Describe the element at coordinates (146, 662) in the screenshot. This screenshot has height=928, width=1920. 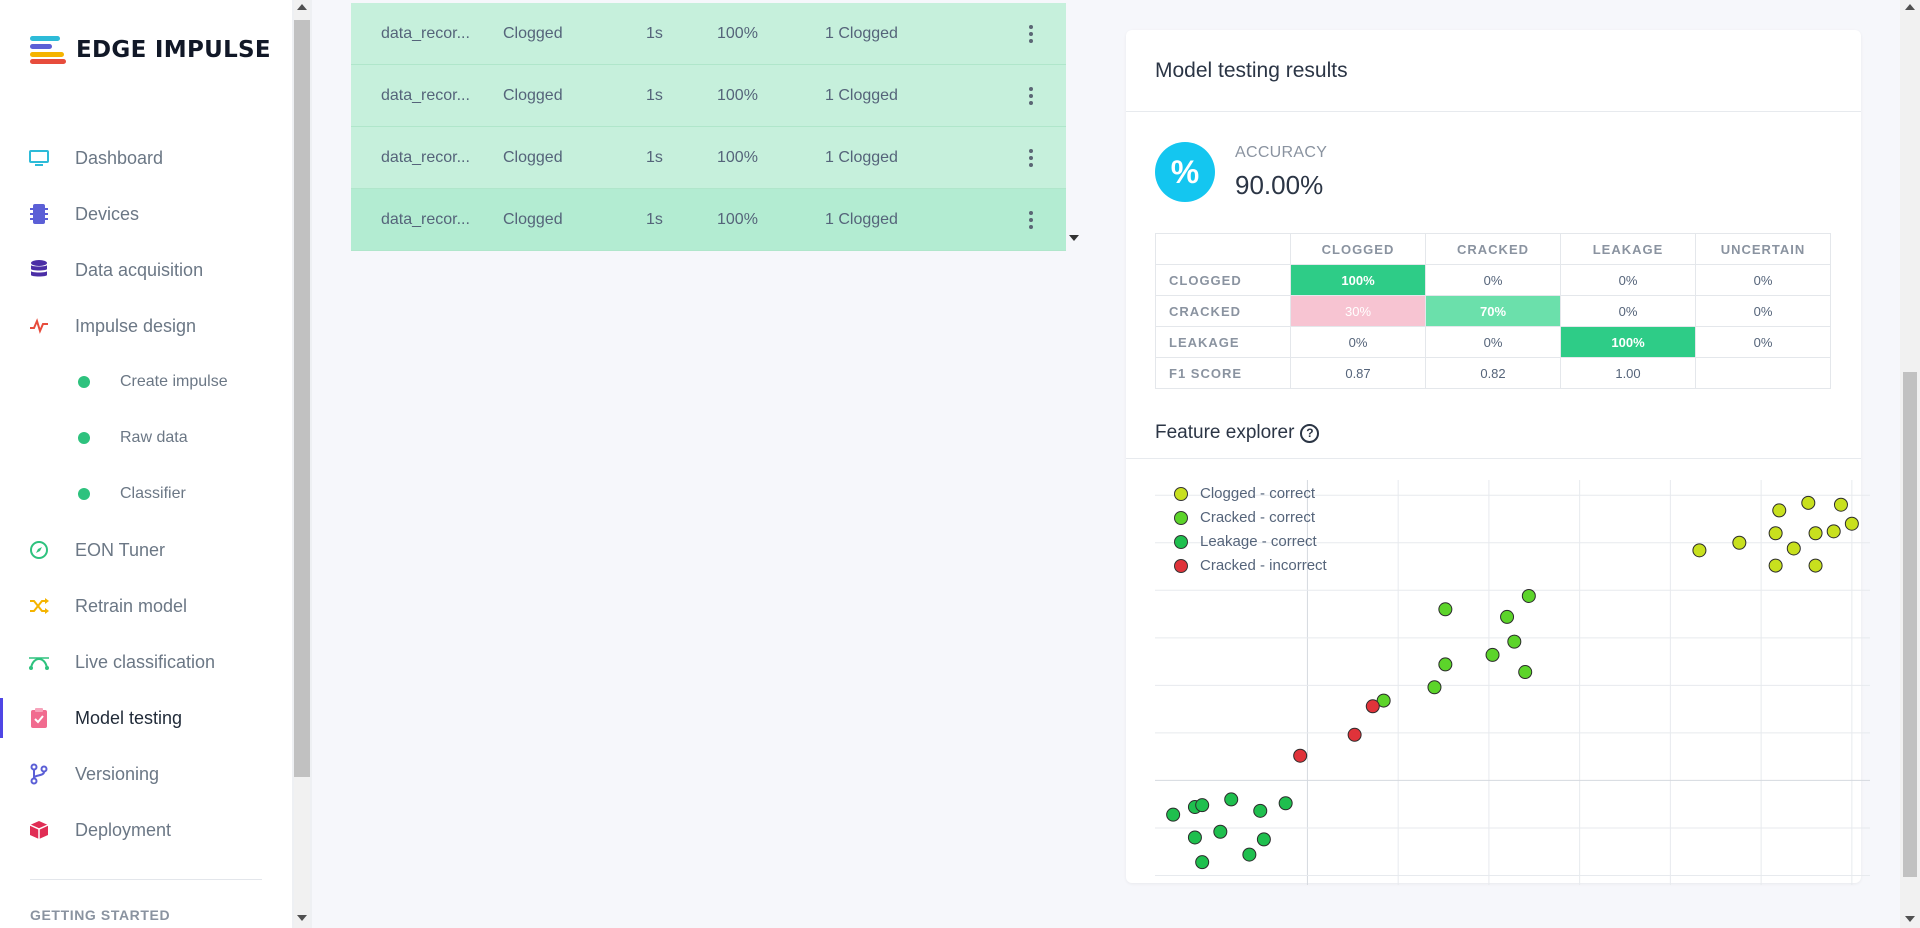
I see `sidebar-item-live-classification: Live classification` at that location.